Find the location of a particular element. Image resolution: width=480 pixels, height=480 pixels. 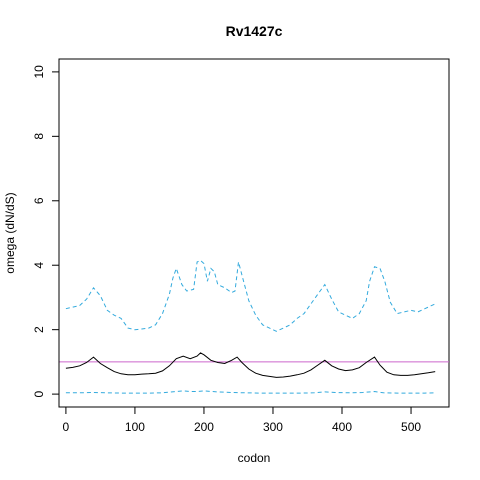

x-tick-label: 400 is located at coordinates (342, 427).